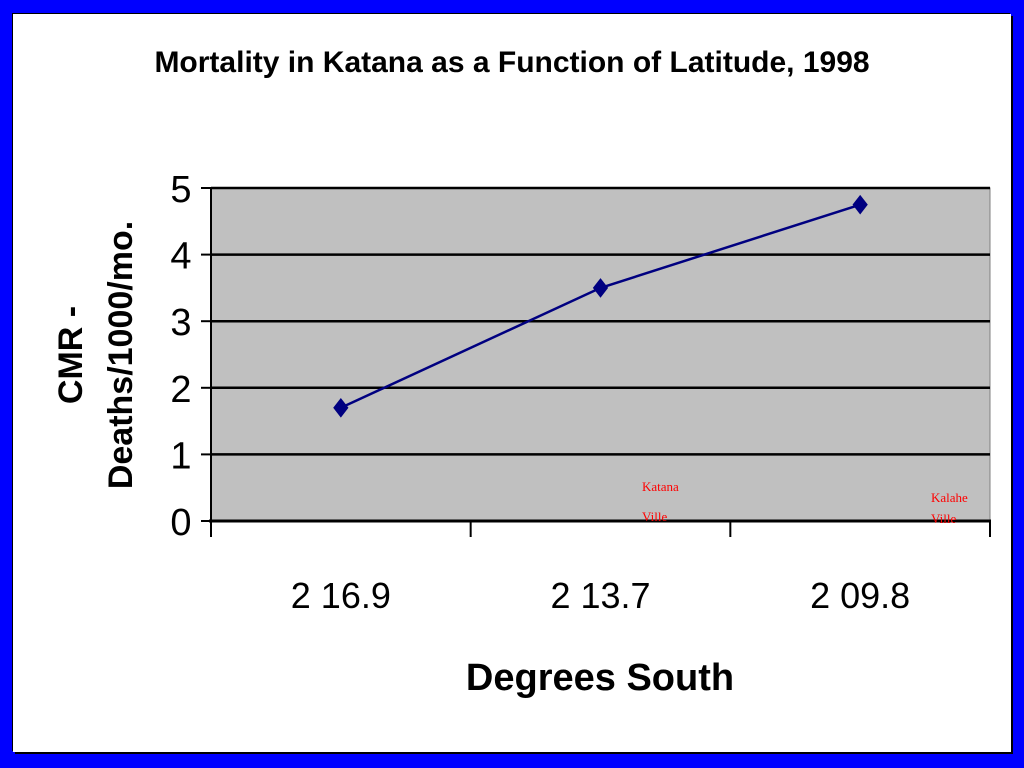 This screenshot has width=1024, height=768. What do you see at coordinates (180, 323) in the screenshot?
I see `y-tick-label-3: 3` at bounding box center [180, 323].